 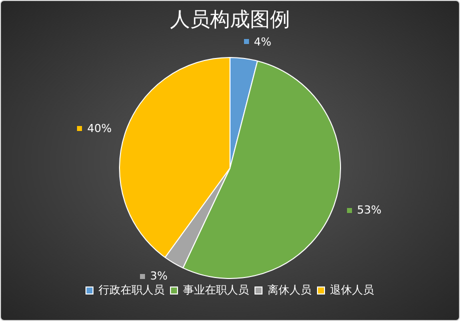 What do you see at coordinates (263, 41) in the screenshot?
I see `data-label: 4%` at bounding box center [263, 41].